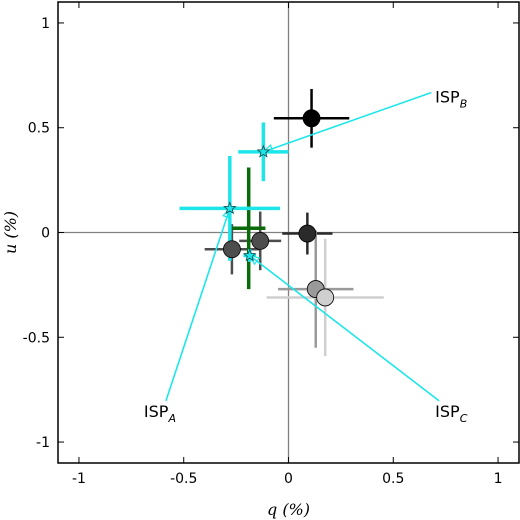 This screenshot has height=520, width=520. I want to click on annotation-label-a: ISPA, so click(160, 413).